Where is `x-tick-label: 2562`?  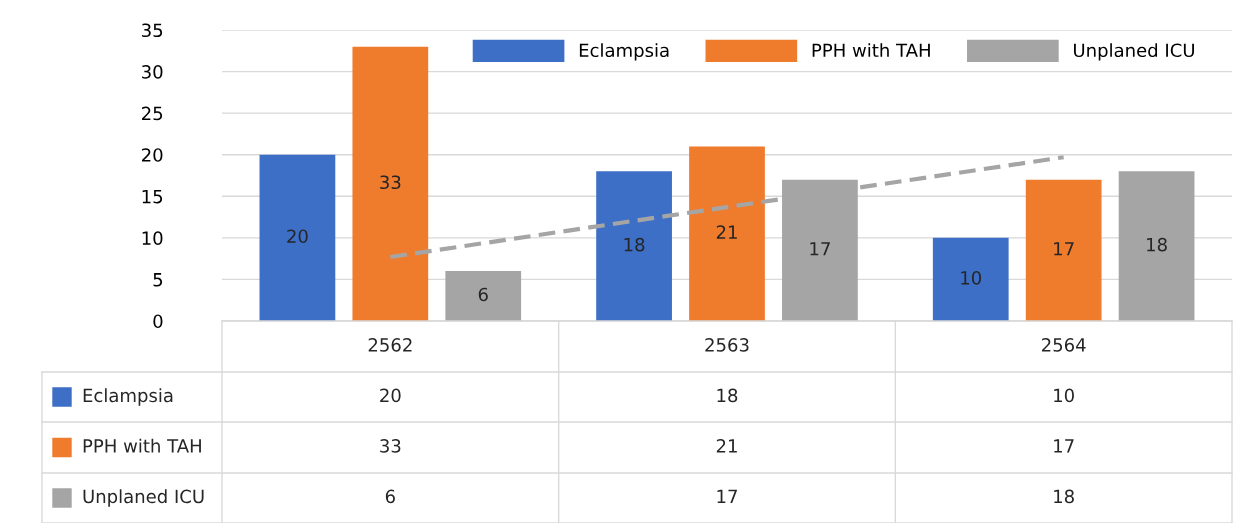
x-tick-label: 2562 is located at coordinates (390, 345).